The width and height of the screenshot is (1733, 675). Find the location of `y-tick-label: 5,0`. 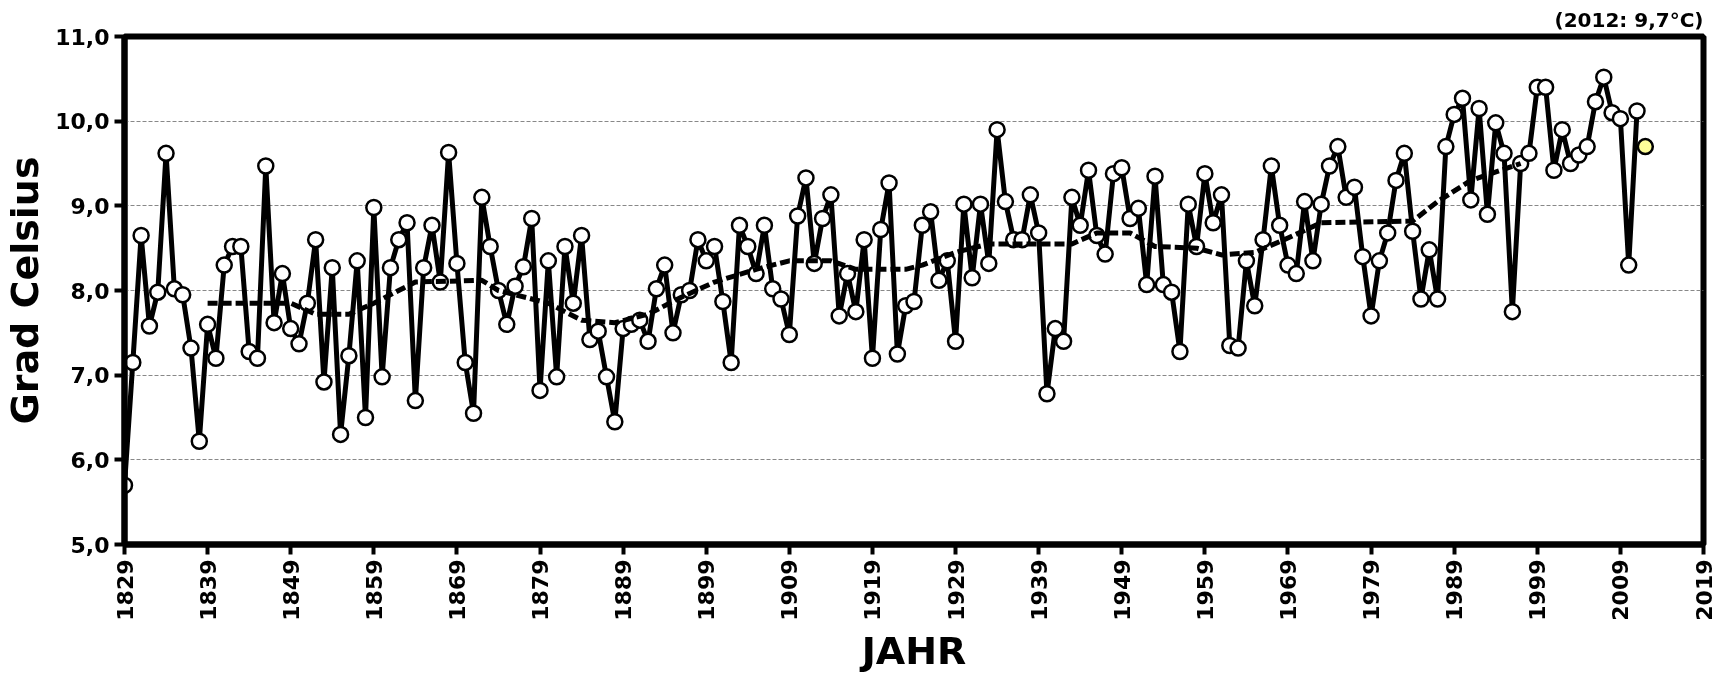

y-tick-label: 5,0 is located at coordinates (90, 545).